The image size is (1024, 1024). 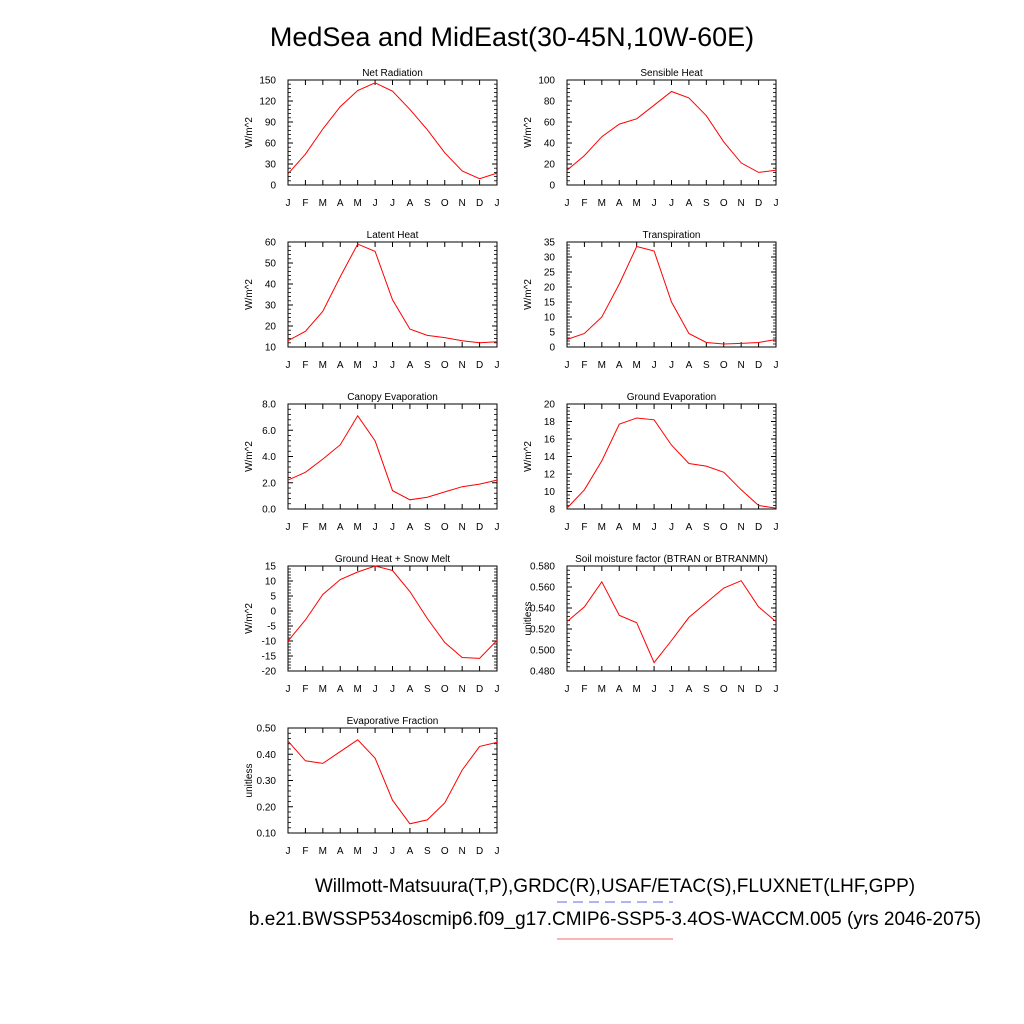 What do you see at coordinates (512, 37) in the screenshot?
I see `figure-title: MedSea and MidEast(30-45N,10W-60E)` at bounding box center [512, 37].